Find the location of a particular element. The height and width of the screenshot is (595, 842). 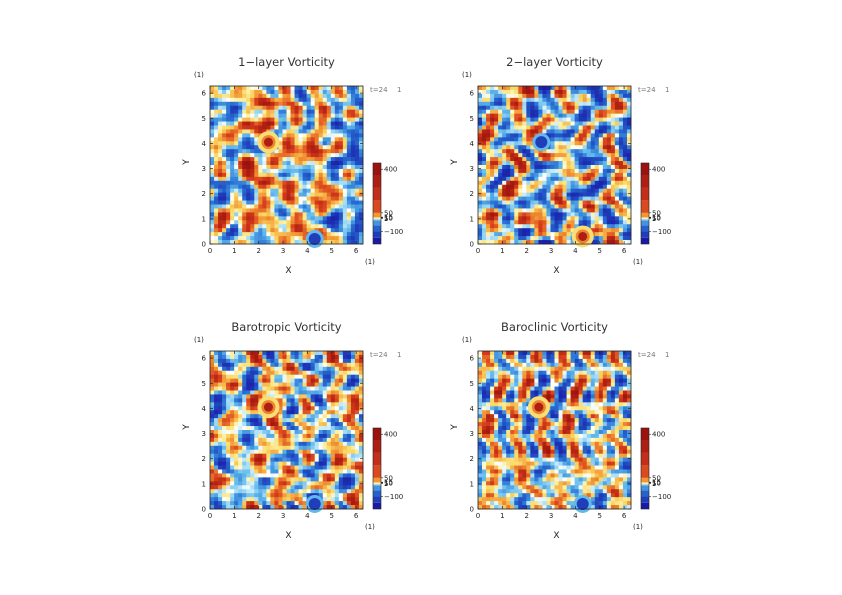

time-label: t=24 is located at coordinates (379, 355).